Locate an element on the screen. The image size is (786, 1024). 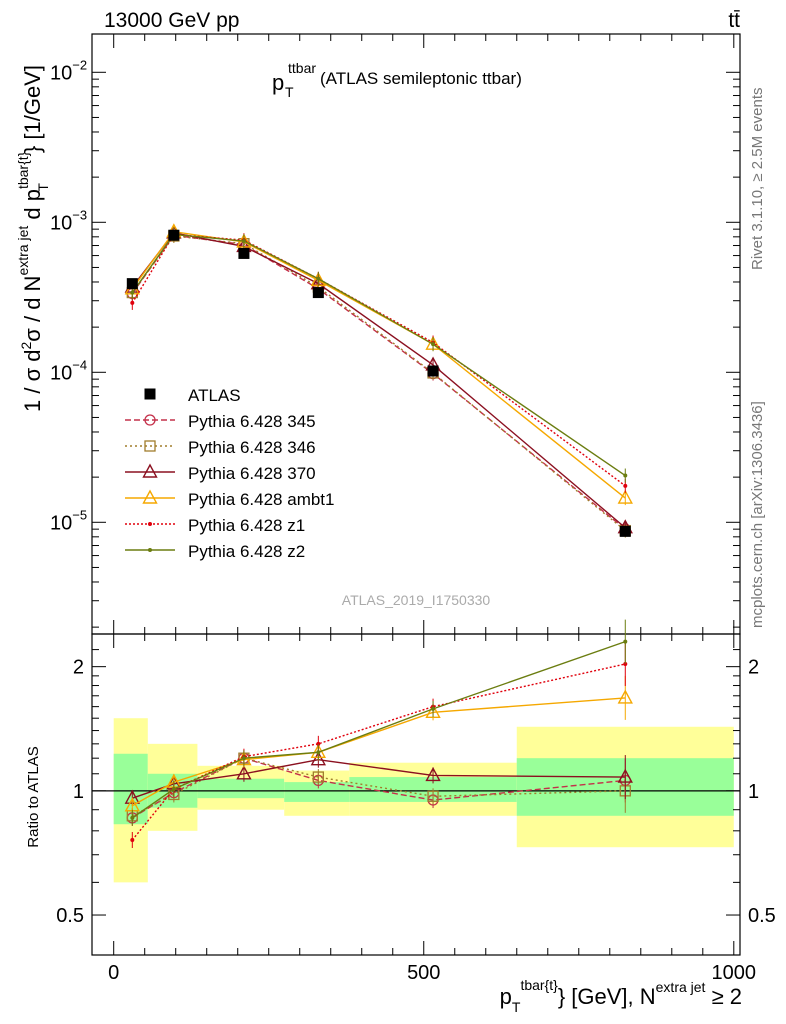
legend-label-370: Pythia 6.428 370 is located at coordinates (252, 473).